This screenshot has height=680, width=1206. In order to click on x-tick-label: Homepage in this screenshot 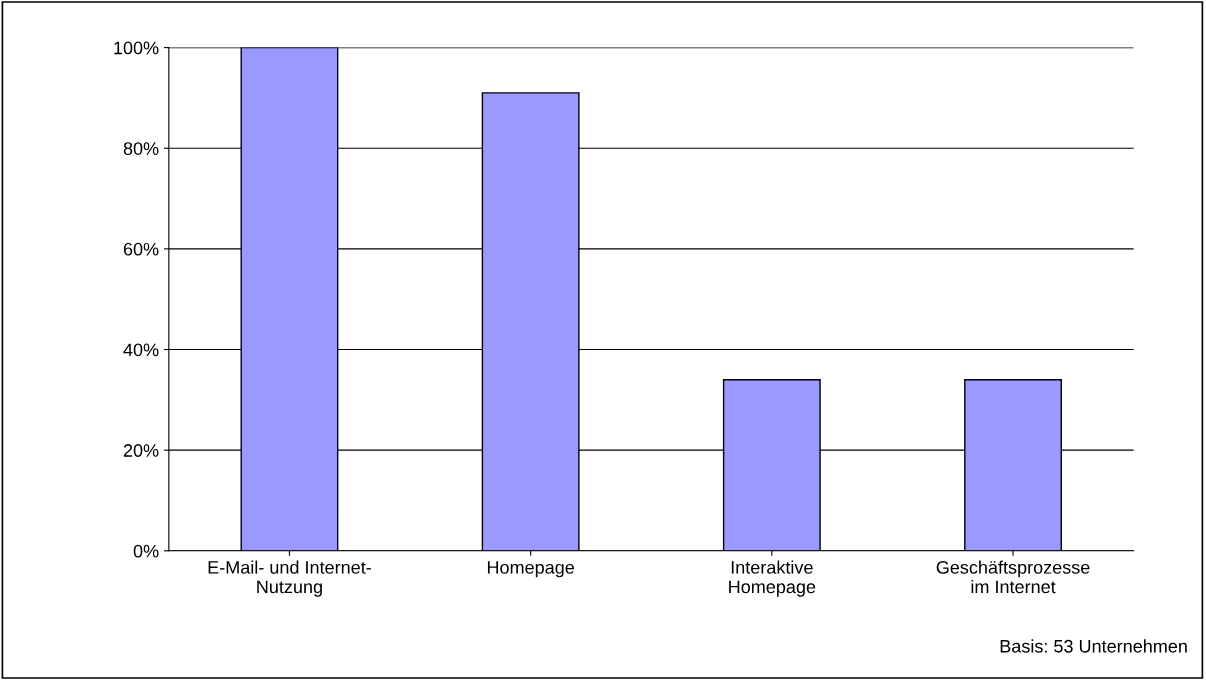, I will do `click(531, 569)`.